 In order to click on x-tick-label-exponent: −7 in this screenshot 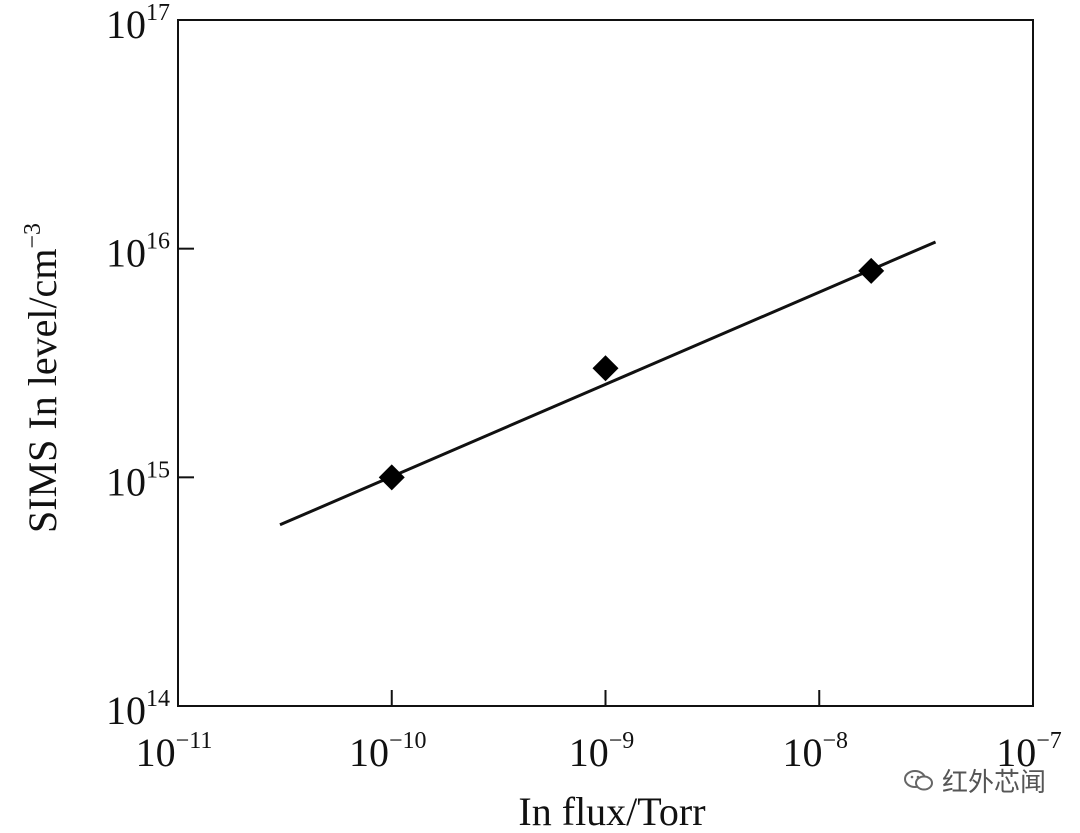, I will do `click(1049, 741)`.